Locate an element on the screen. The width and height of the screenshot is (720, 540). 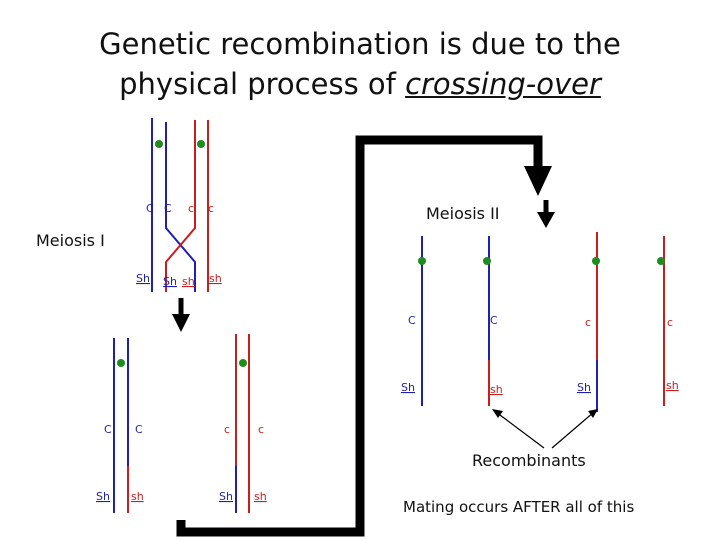
ll-allele-sh-3: Sh is located at coordinates (226, 496).